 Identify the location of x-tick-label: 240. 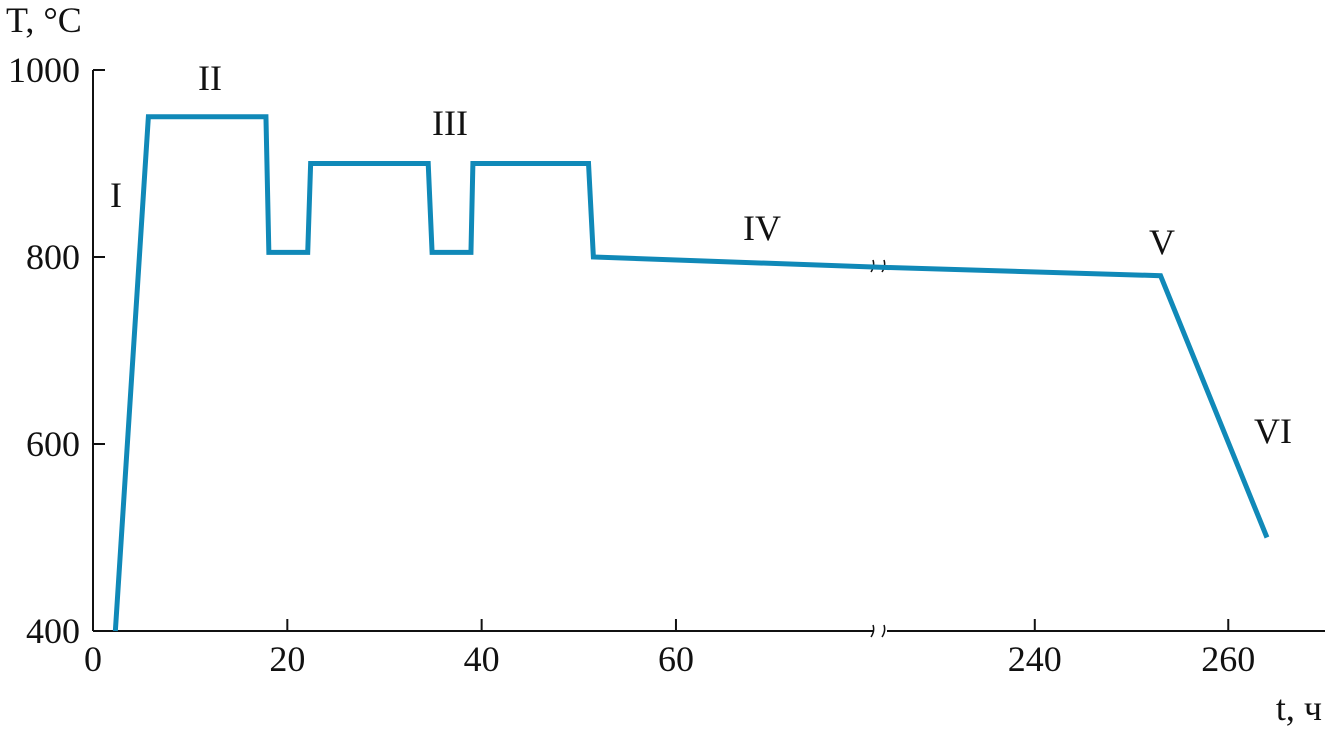
(1035, 659).